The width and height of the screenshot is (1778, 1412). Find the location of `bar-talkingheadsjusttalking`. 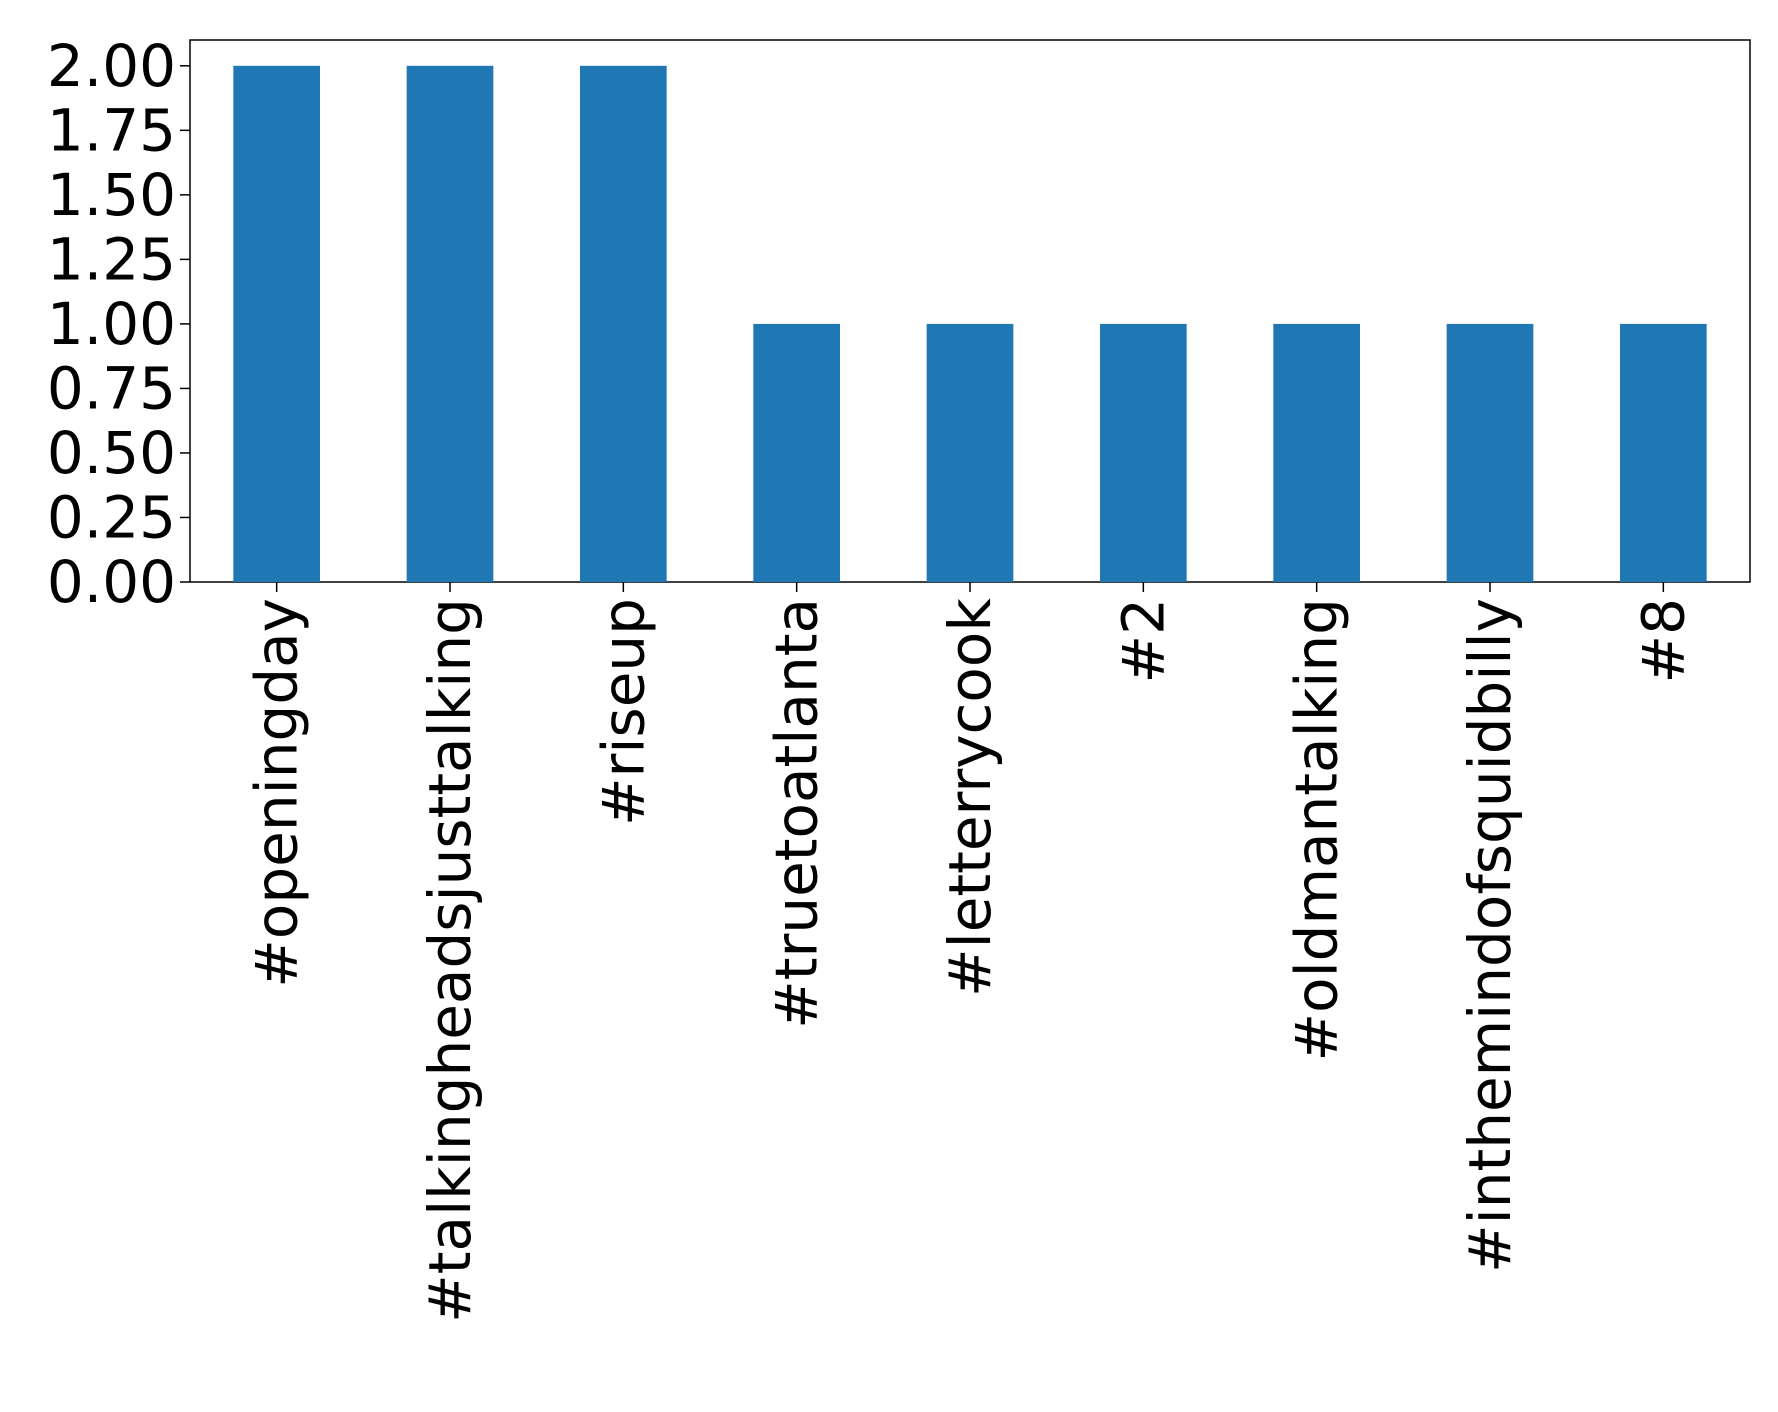

bar-talkingheadsjusttalking is located at coordinates (450, 324).